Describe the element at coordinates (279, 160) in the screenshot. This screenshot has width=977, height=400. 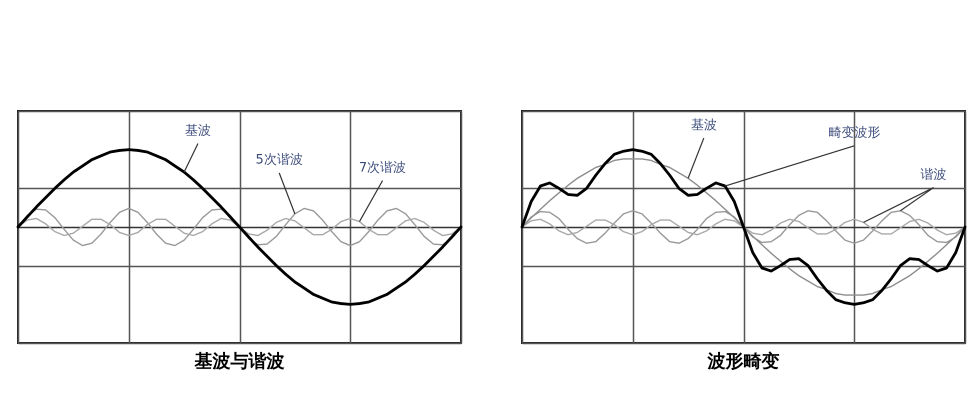
I see `text: 5次谐波` at that location.